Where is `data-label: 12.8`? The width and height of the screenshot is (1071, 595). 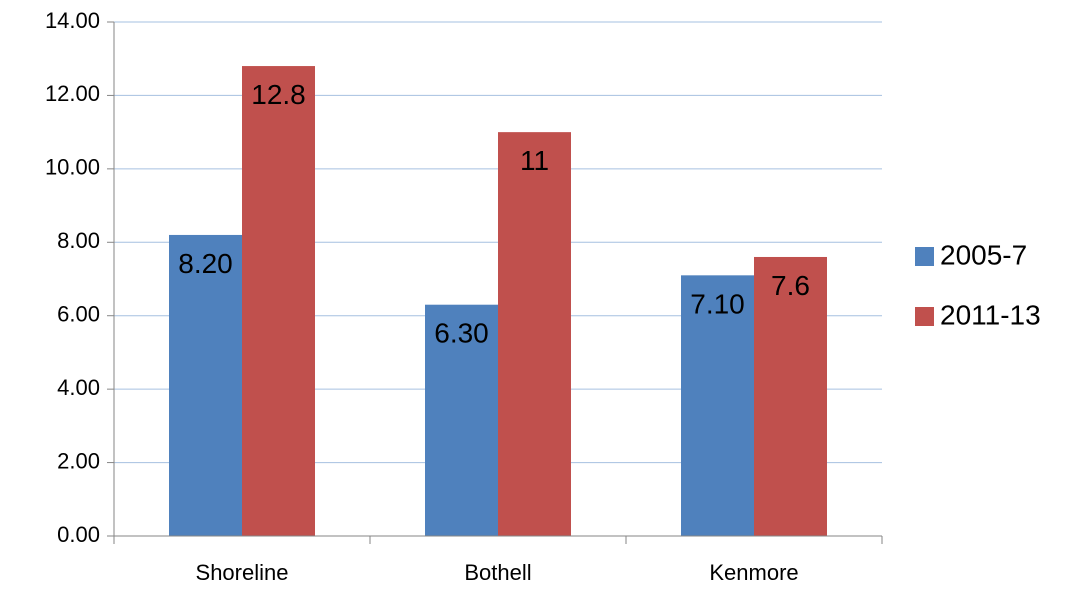
data-label: 12.8 is located at coordinates (278, 94).